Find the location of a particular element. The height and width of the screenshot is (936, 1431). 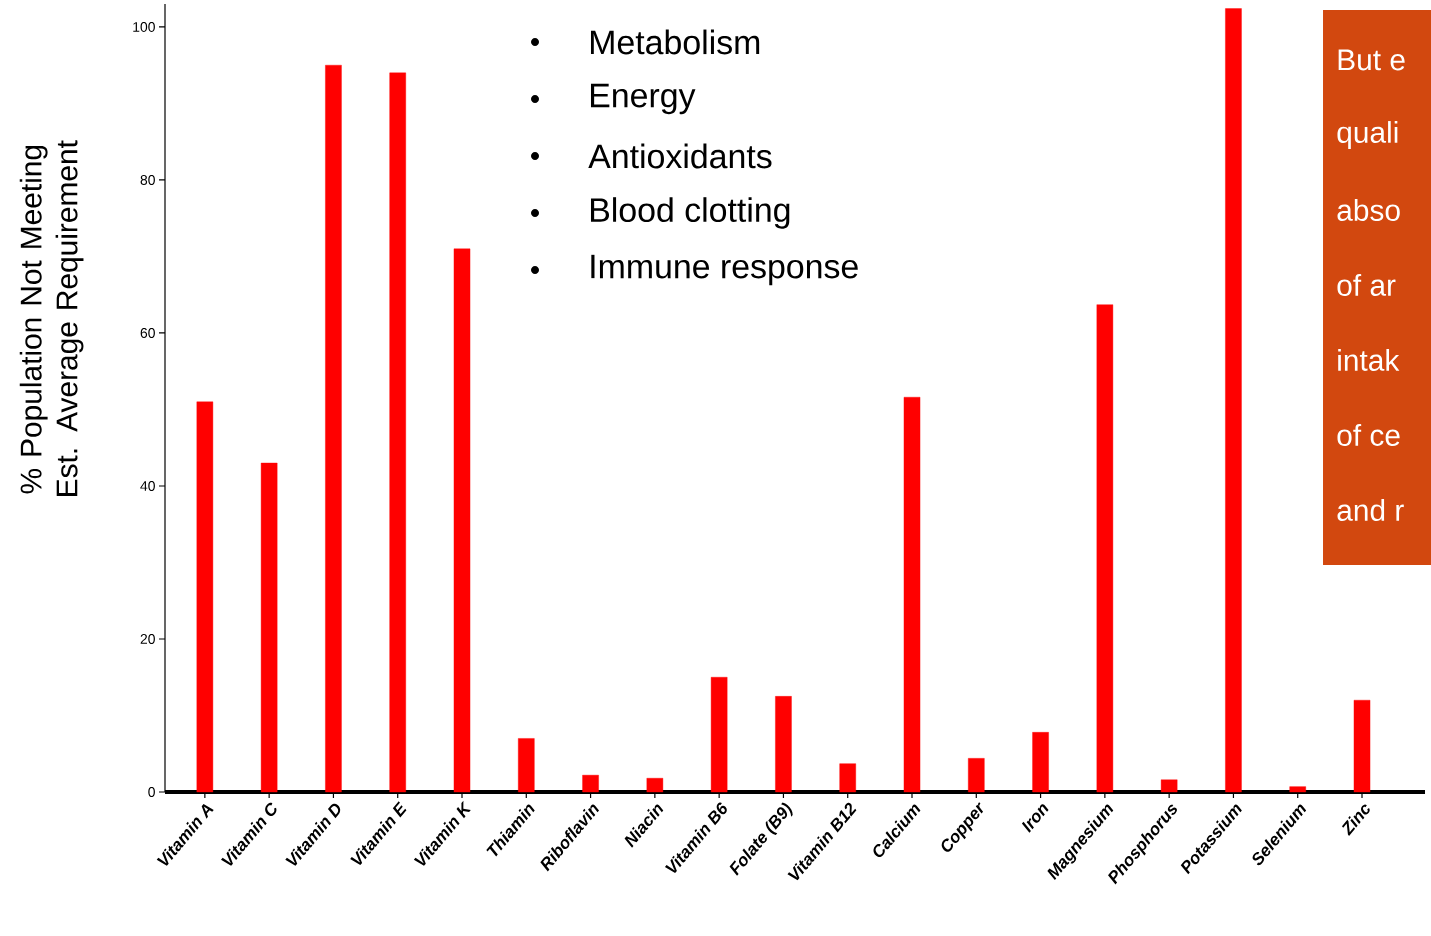

y-tick-label: 0 is located at coordinates (151, 792).